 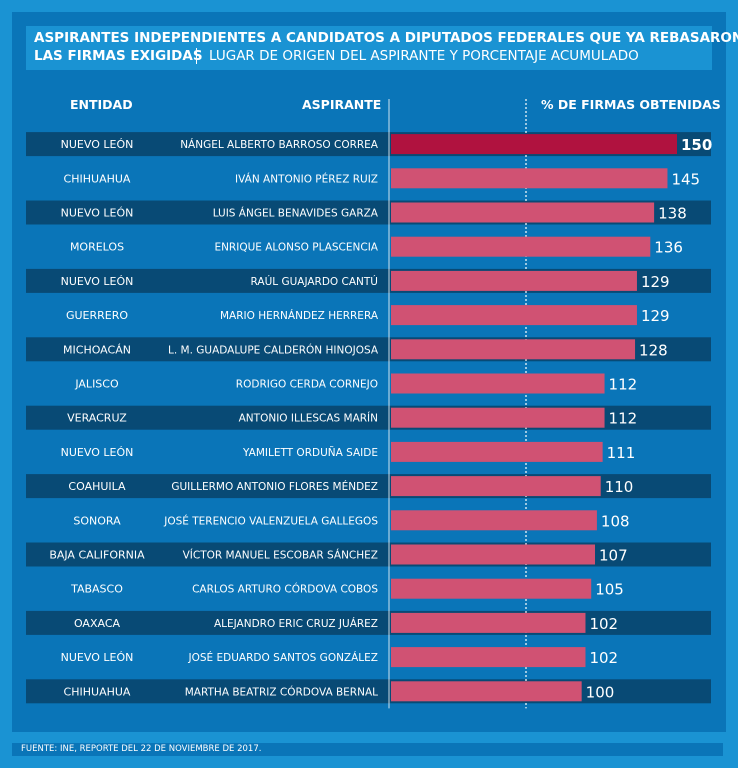 What do you see at coordinates (314, 281) in the screenshot?
I see `aspirante-label: RAÚL GUAJARDO CANTÚ` at bounding box center [314, 281].